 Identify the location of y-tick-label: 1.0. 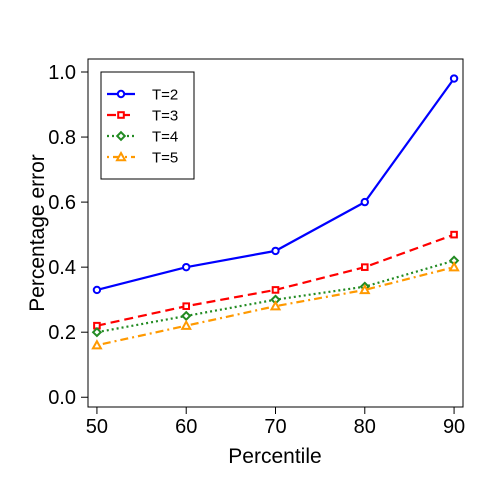
(62, 73).